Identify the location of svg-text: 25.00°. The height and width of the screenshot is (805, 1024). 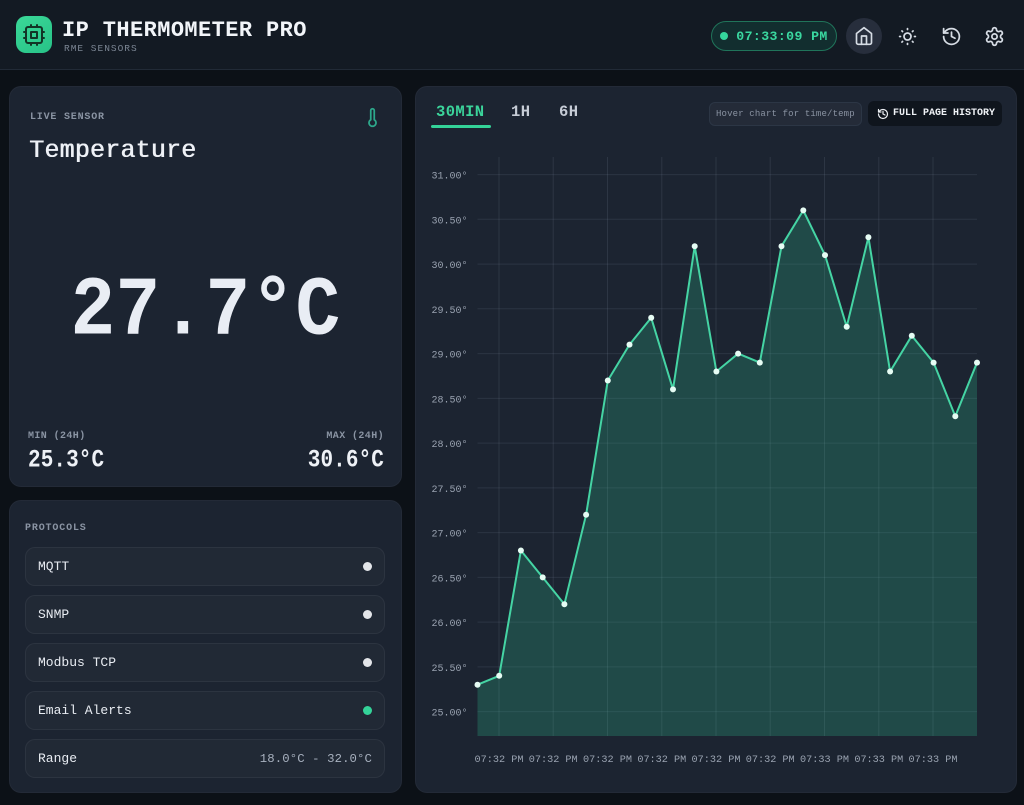
(449, 714).